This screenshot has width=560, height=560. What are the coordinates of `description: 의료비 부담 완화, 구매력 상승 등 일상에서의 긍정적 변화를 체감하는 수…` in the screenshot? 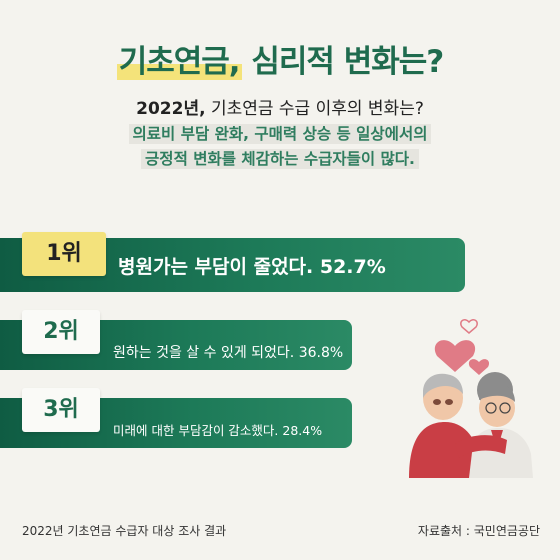 It's located at (280, 147).